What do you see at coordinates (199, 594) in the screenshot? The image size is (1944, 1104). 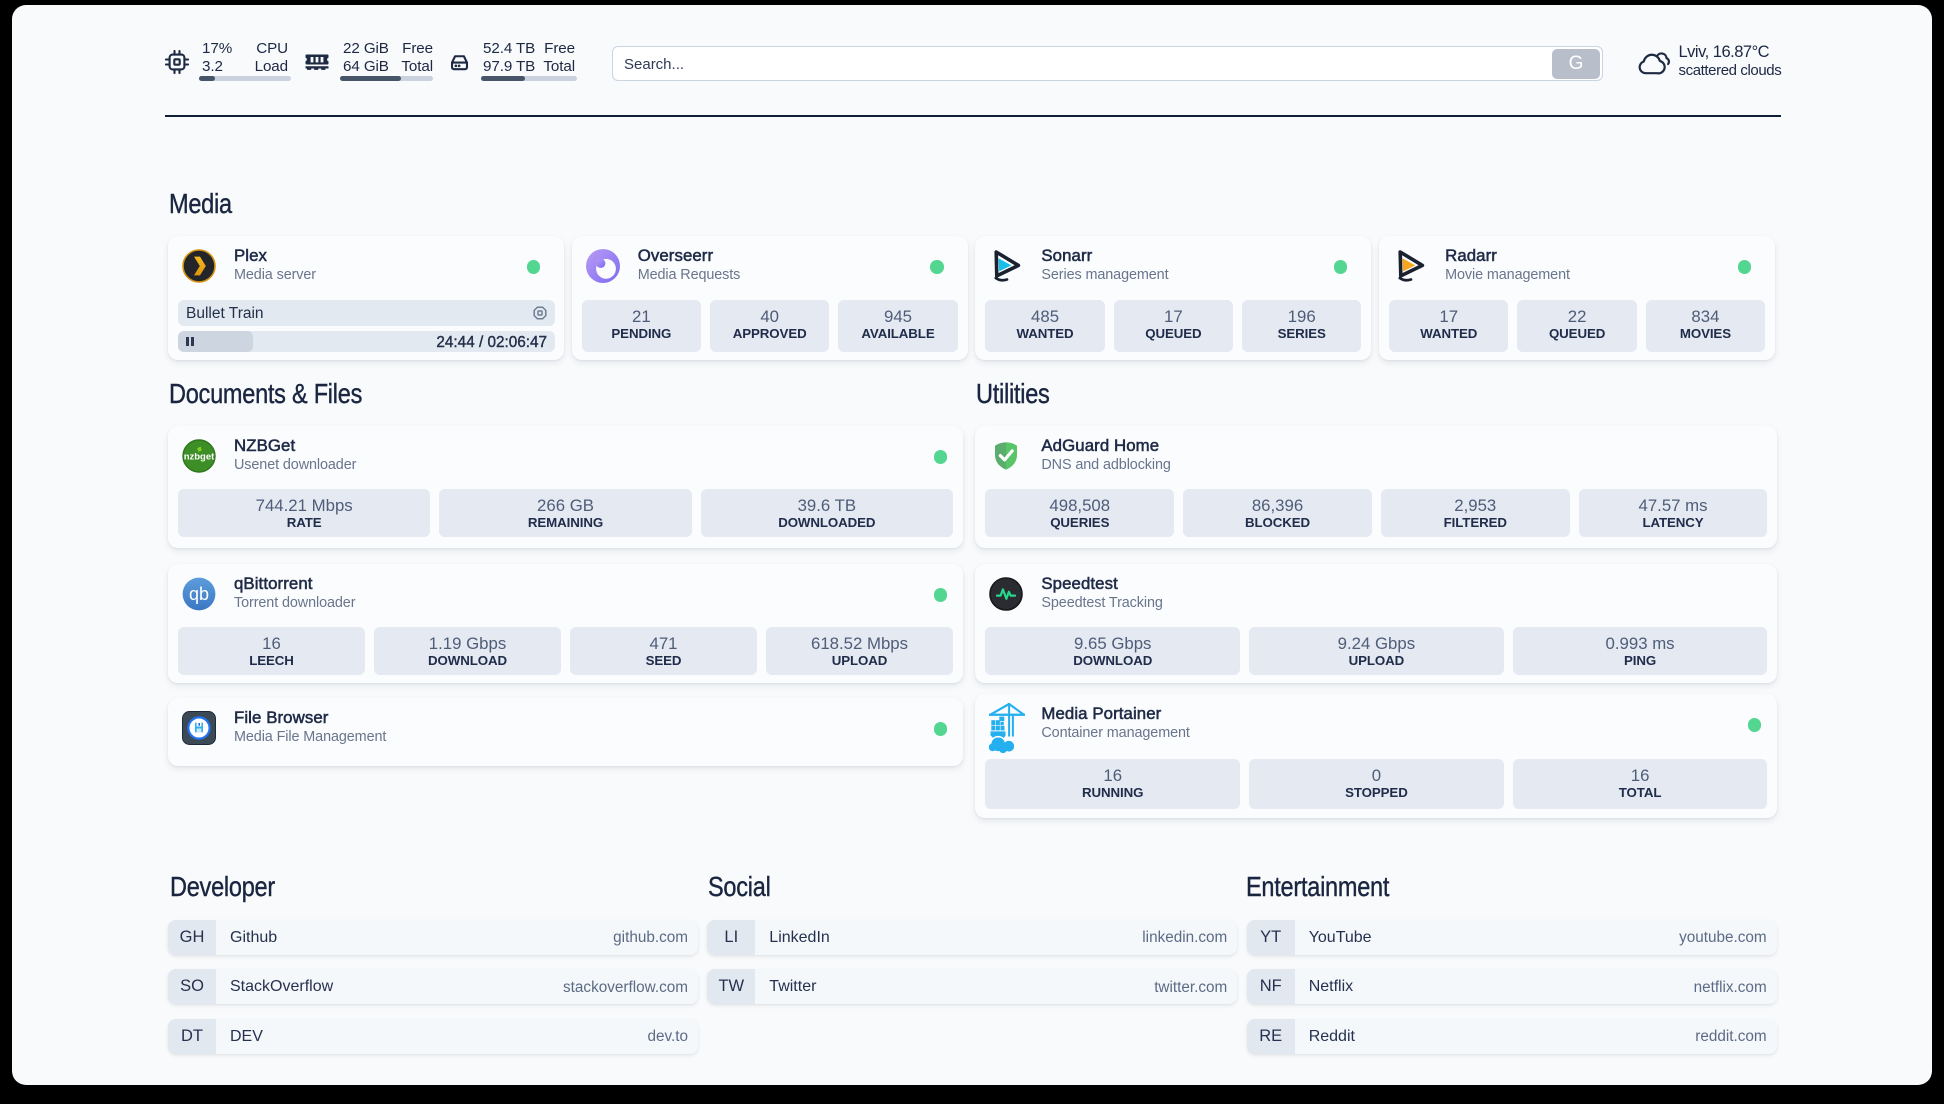 I see `svg-text: qb` at bounding box center [199, 594].